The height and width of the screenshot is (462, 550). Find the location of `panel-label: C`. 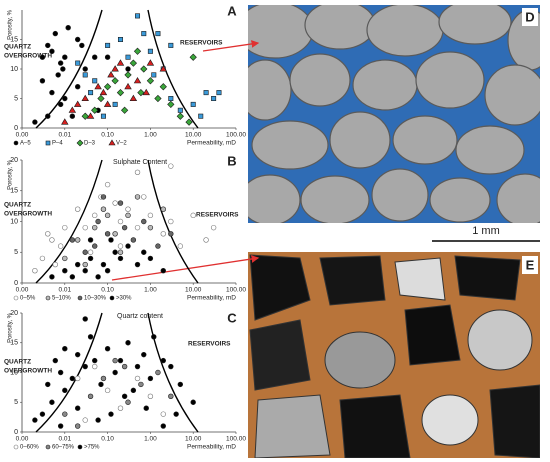

panel-label: C is located at coordinates (232, 317).